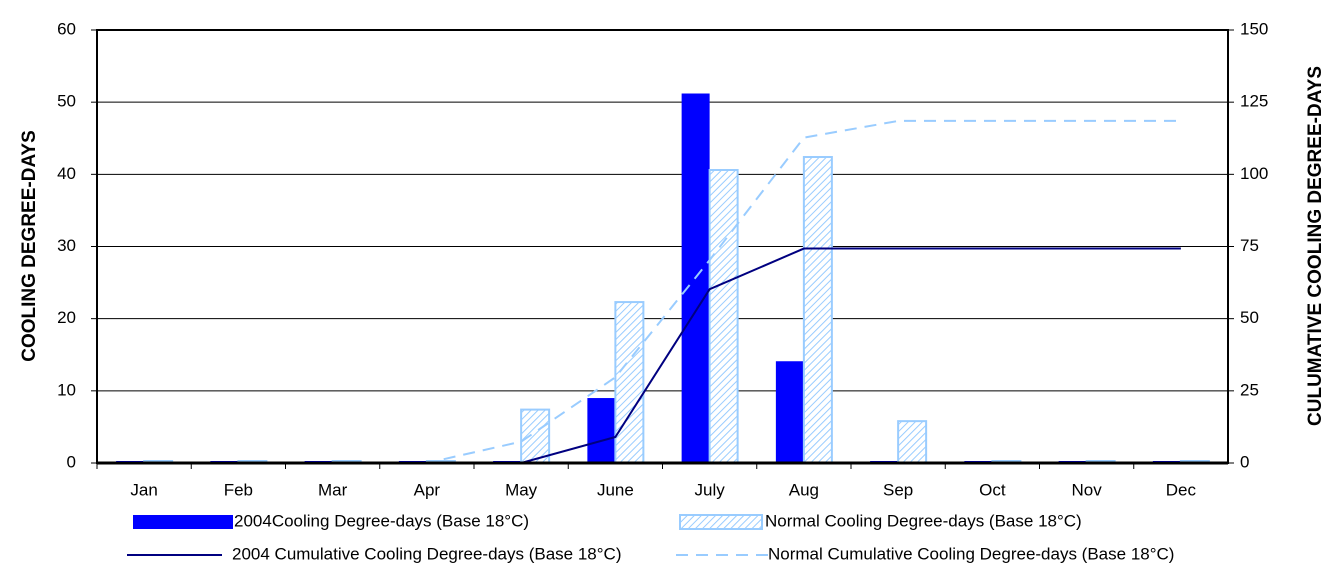  Describe the element at coordinates (615, 489) in the screenshot. I see `x-tick-label: June` at that location.